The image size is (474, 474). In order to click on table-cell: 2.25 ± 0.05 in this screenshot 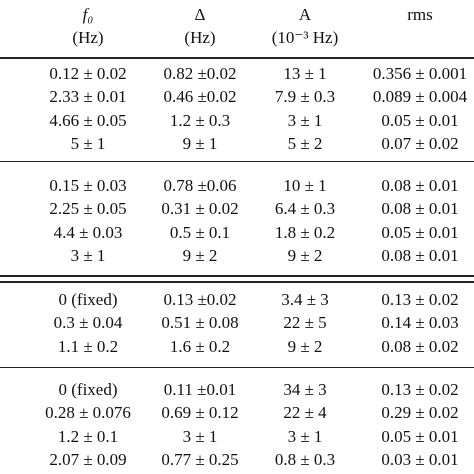, I will do `click(88, 209)`.